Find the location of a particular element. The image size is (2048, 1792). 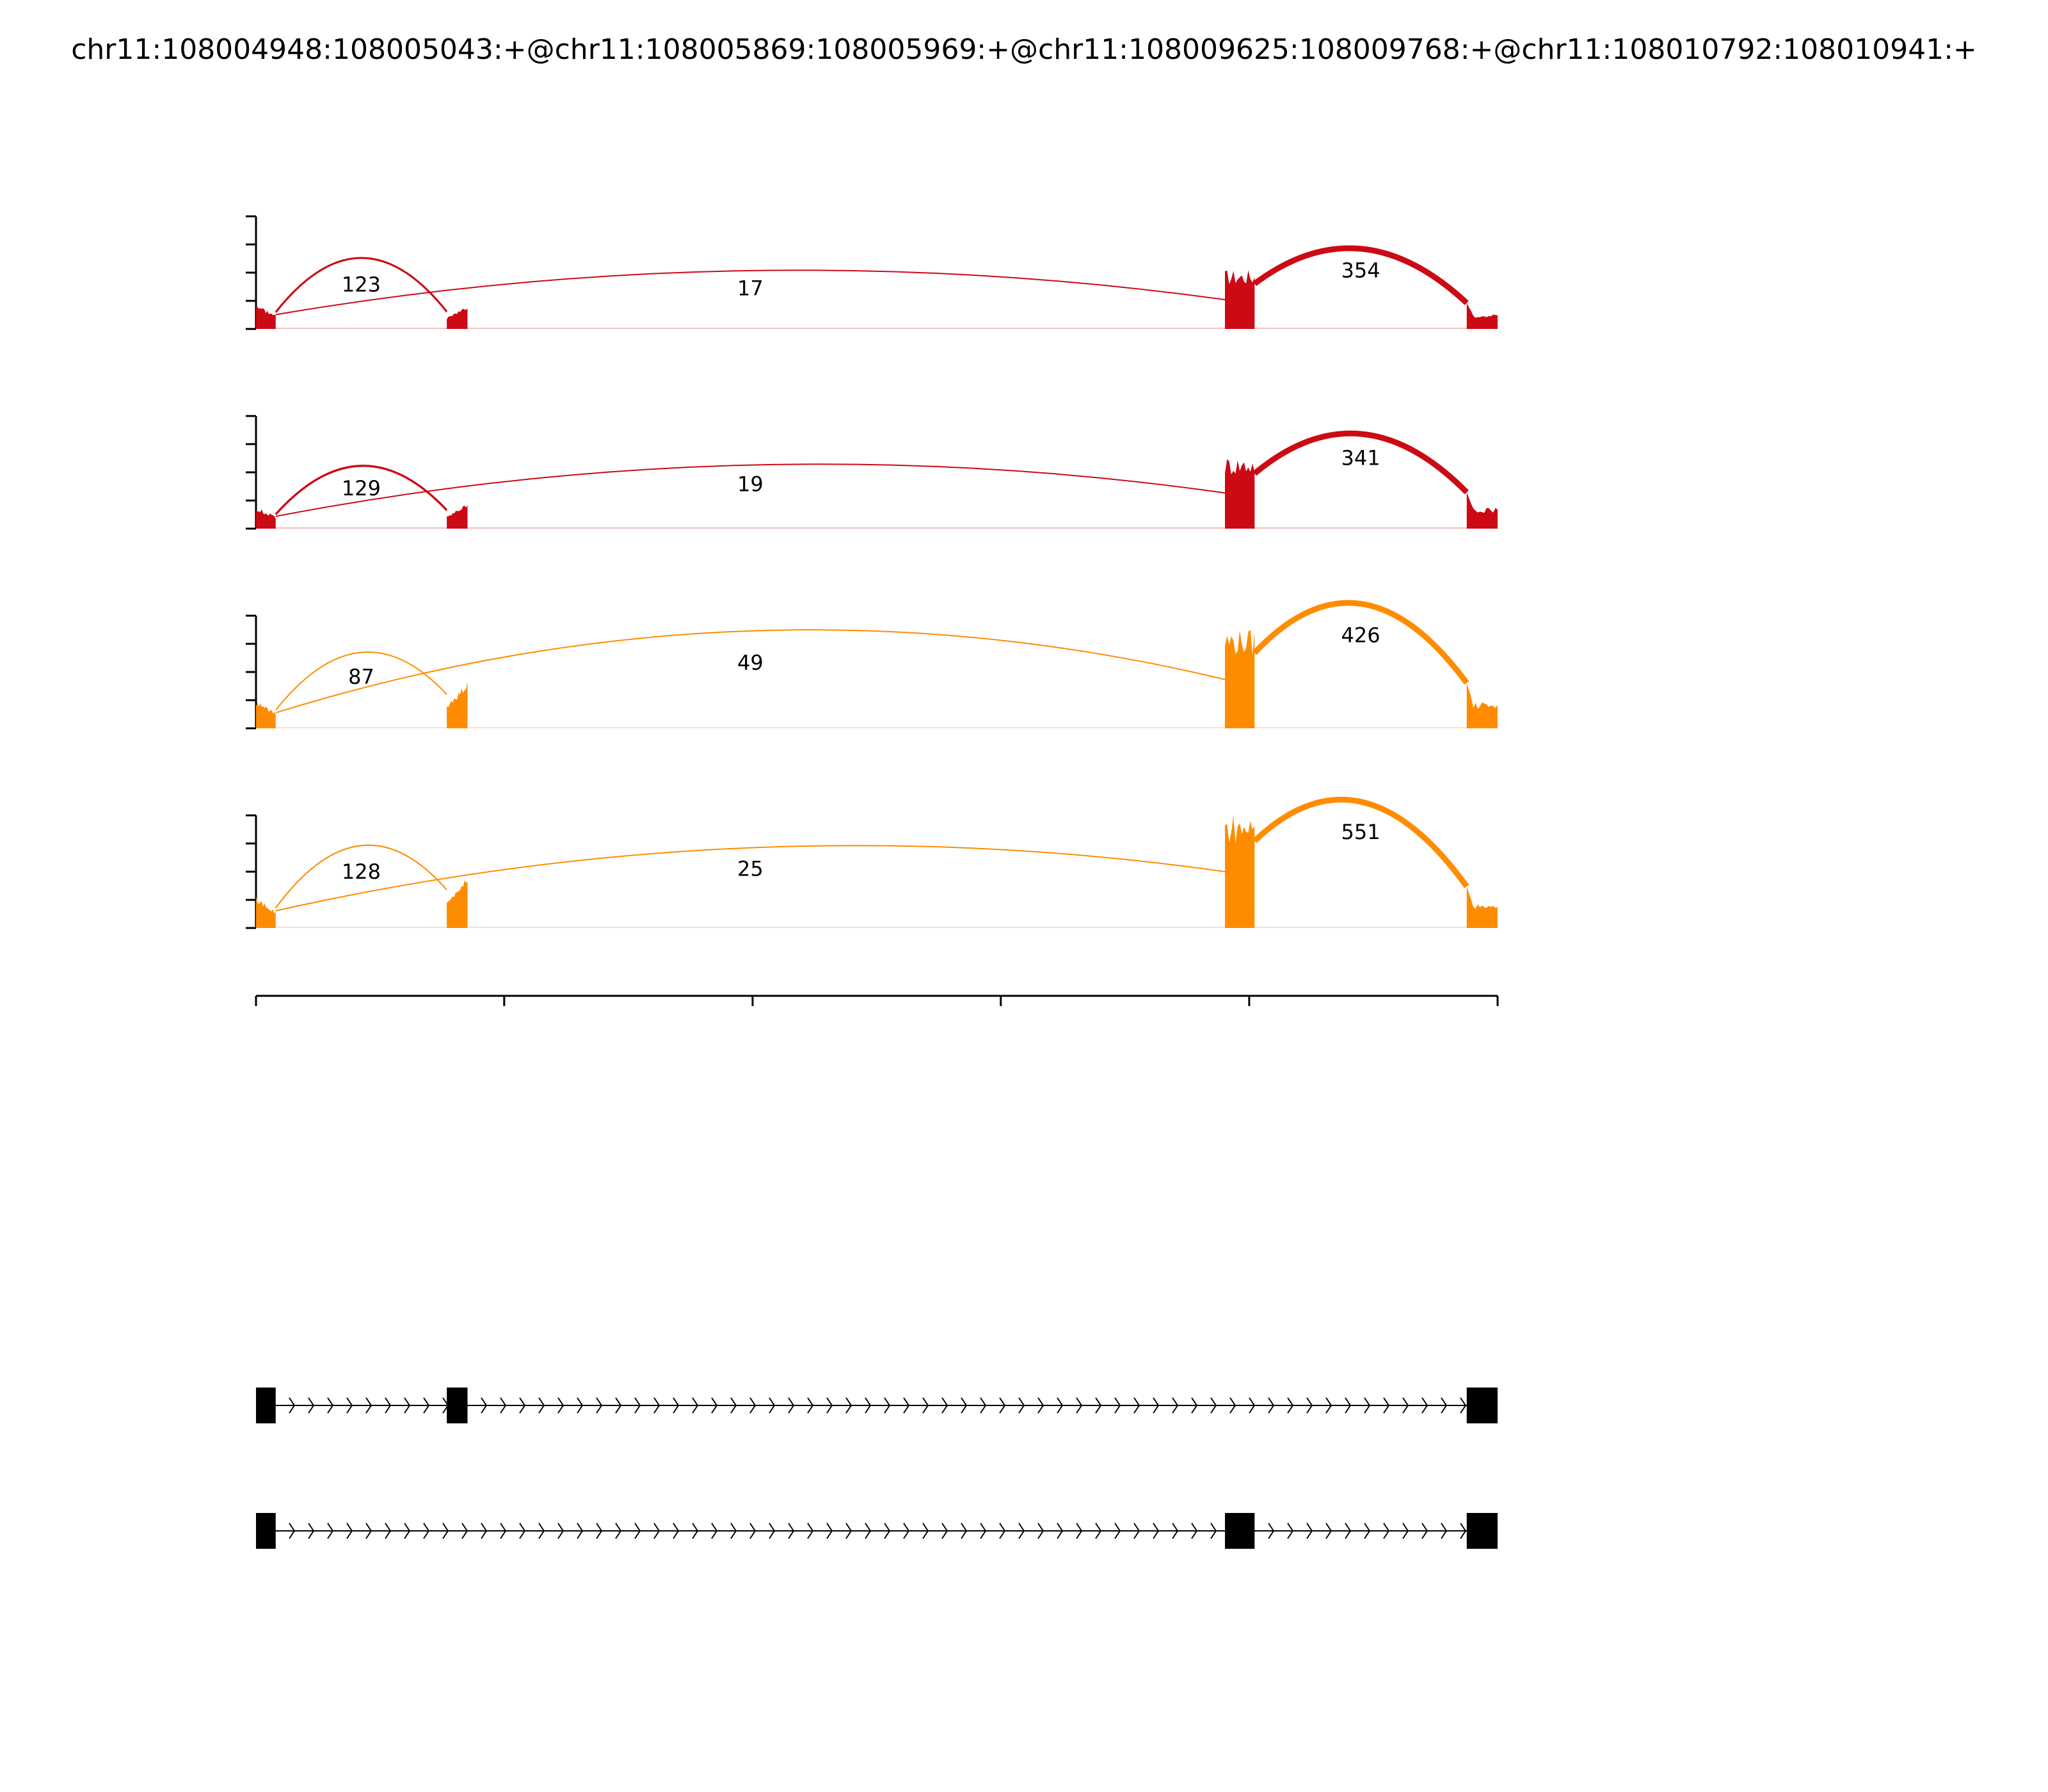

gene-model is located at coordinates (877, 1468).